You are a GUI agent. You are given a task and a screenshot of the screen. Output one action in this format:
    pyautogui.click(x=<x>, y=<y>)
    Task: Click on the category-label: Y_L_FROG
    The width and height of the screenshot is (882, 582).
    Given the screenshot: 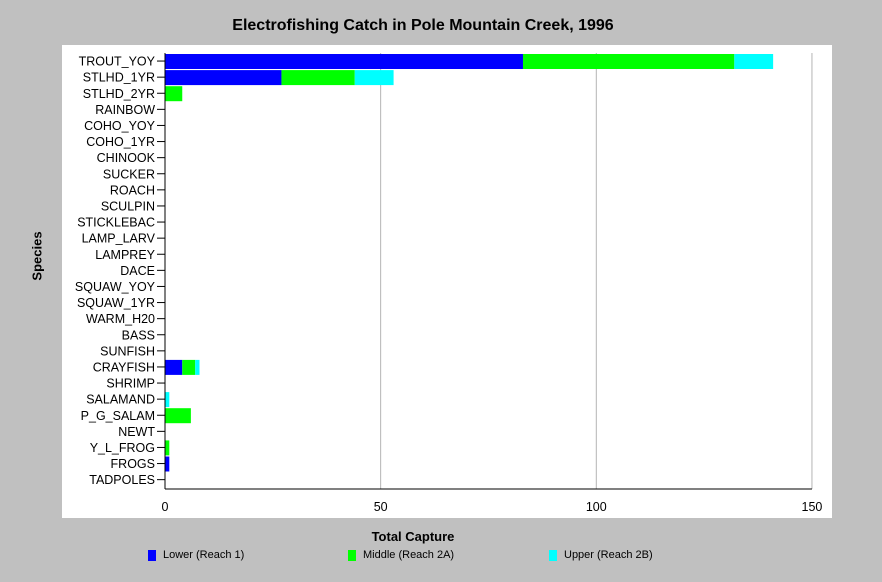 What is the action you would take?
    pyautogui.click(x=122, y=448)
    